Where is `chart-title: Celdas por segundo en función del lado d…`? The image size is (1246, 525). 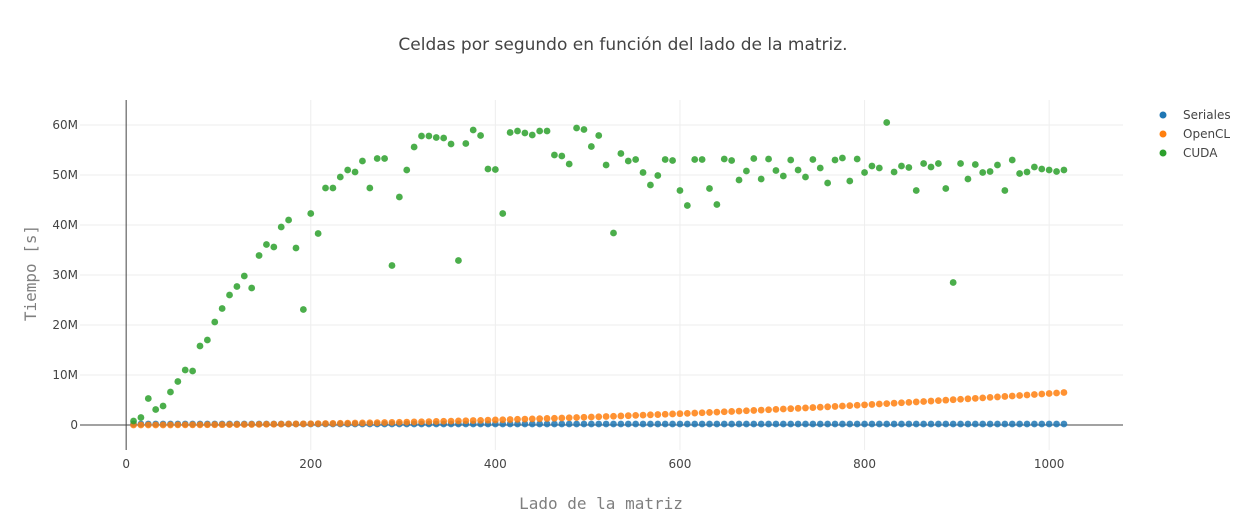
chart-title: Celdas por segundo en función del lado d… is located at coordinates (622, 45).